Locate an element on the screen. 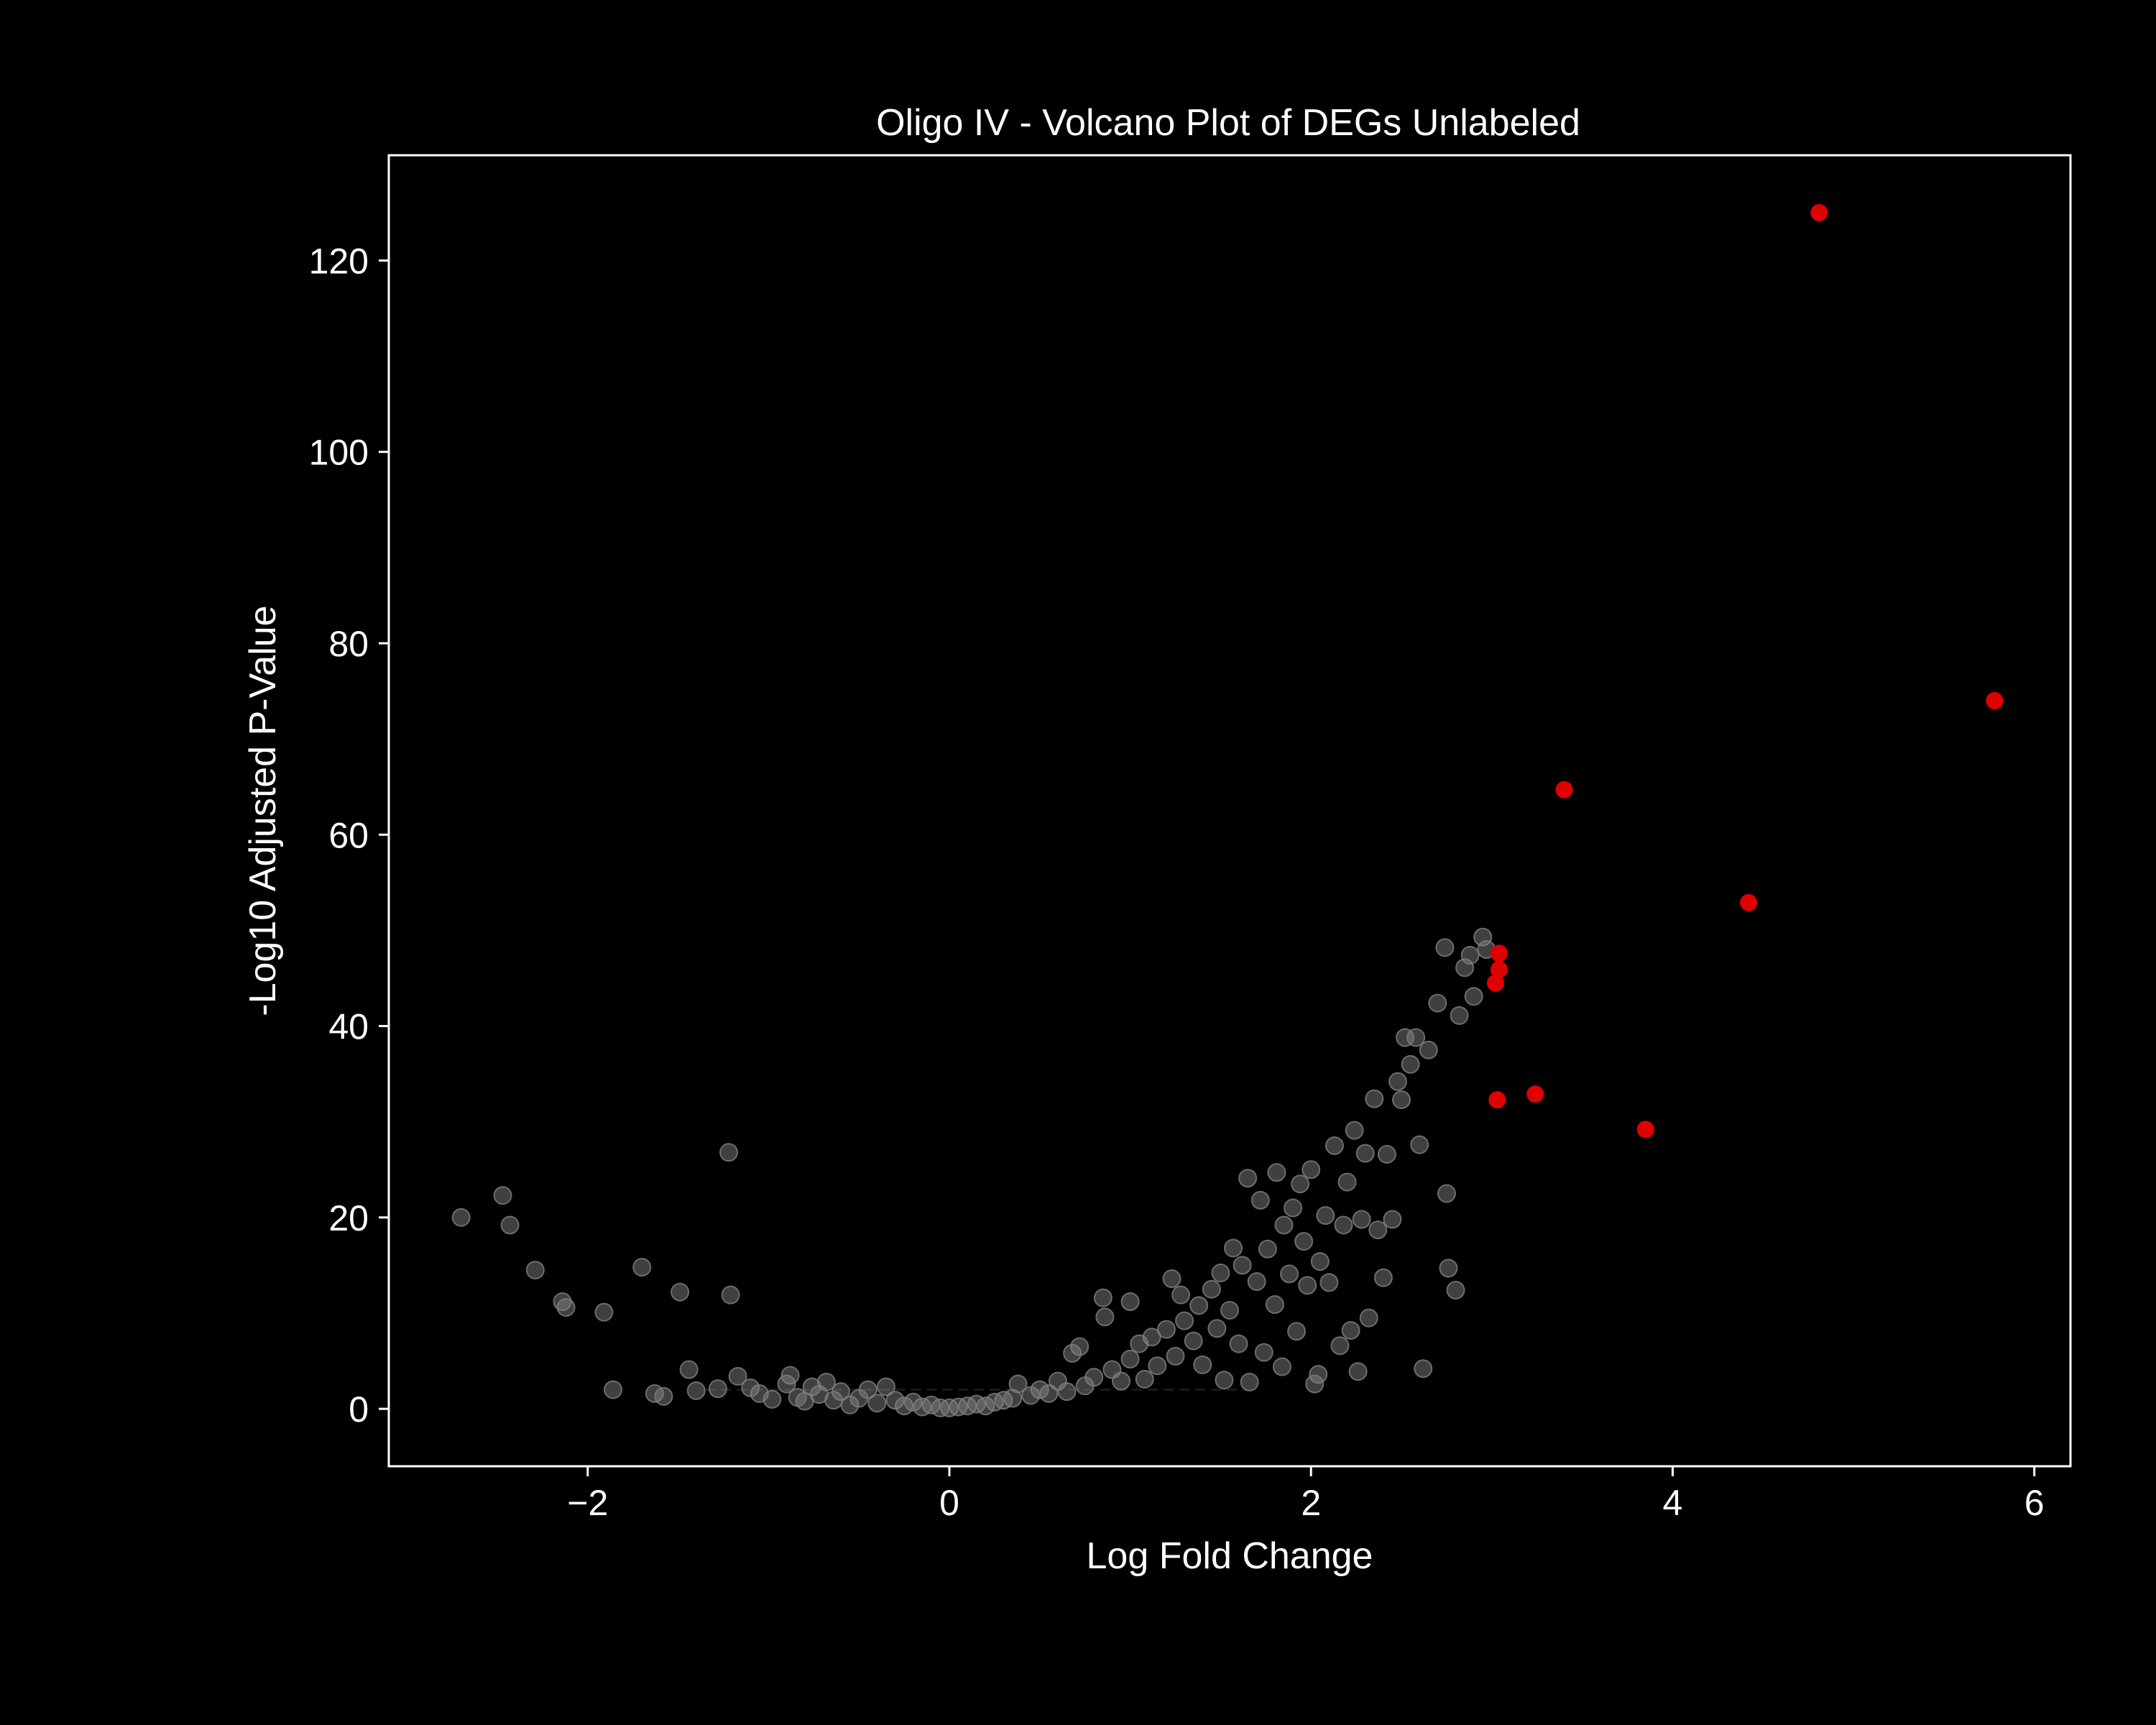 The width and height of the screenshot is (2156, 1725). y-tick-label: 80 is located at coordinates (348, 644).